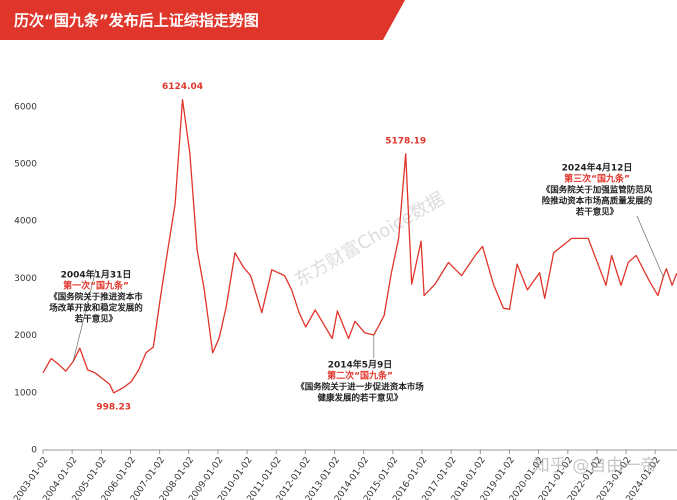 The image size is (677, 500). Describe the element at coordinates (96, 308) in the screenshot. I see `annotation-text: 场改革开放和稳定发展的` at that location.